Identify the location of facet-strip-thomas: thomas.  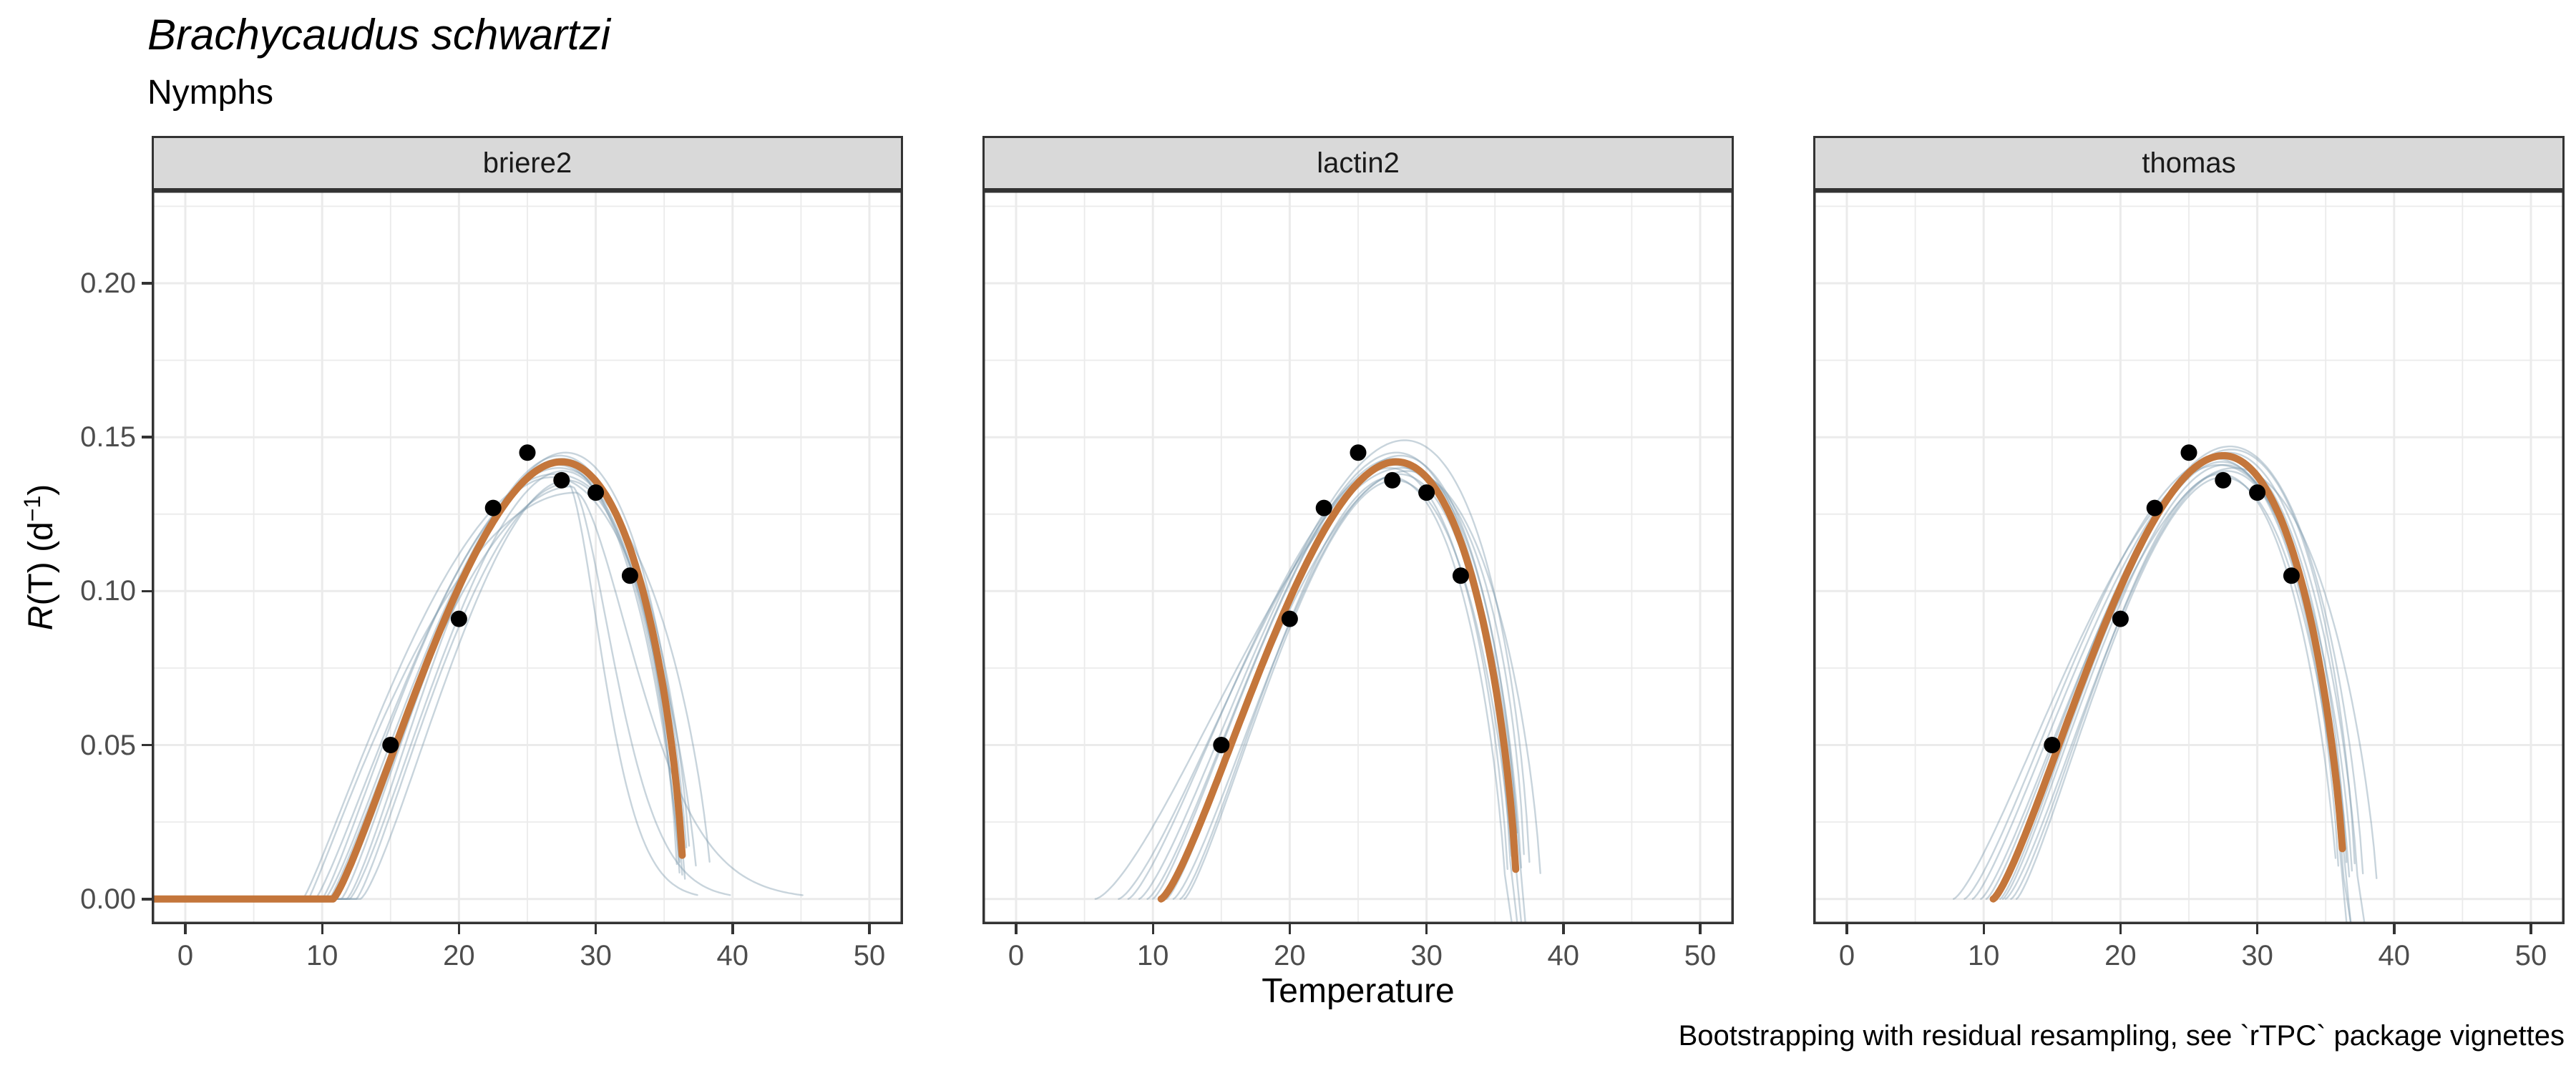
(2189, 163).